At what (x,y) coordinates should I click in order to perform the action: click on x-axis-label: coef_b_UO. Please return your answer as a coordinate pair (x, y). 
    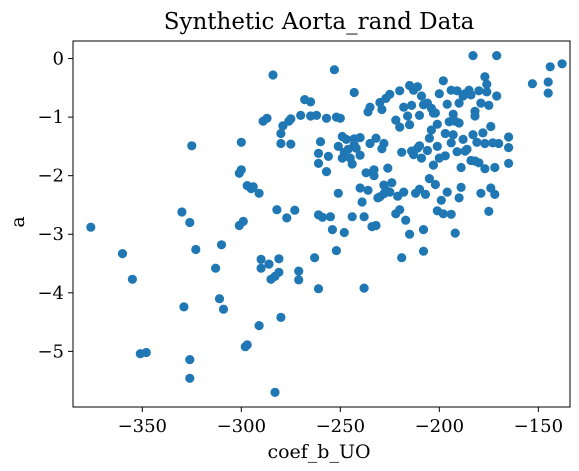
    Looking at the image, I should click on (318, 452).